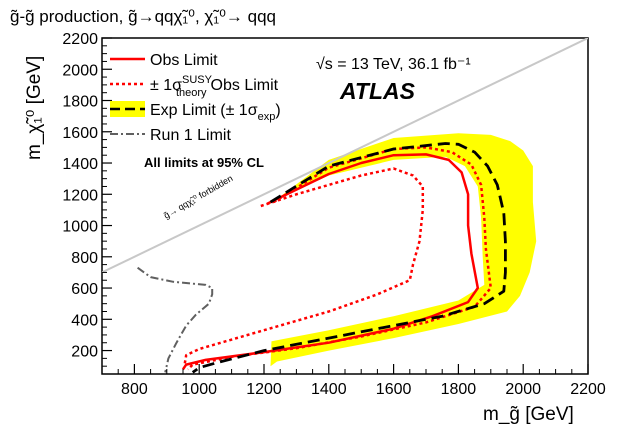 The width and height of the screenshot is (625, 442). I want to click on y-tick-label: 1200, so click(80, 195).